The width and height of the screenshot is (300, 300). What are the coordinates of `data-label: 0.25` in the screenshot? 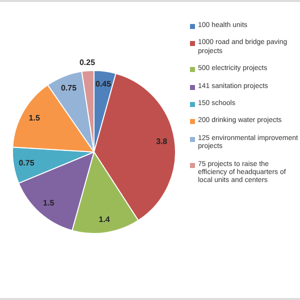 It's located at (87, 62).